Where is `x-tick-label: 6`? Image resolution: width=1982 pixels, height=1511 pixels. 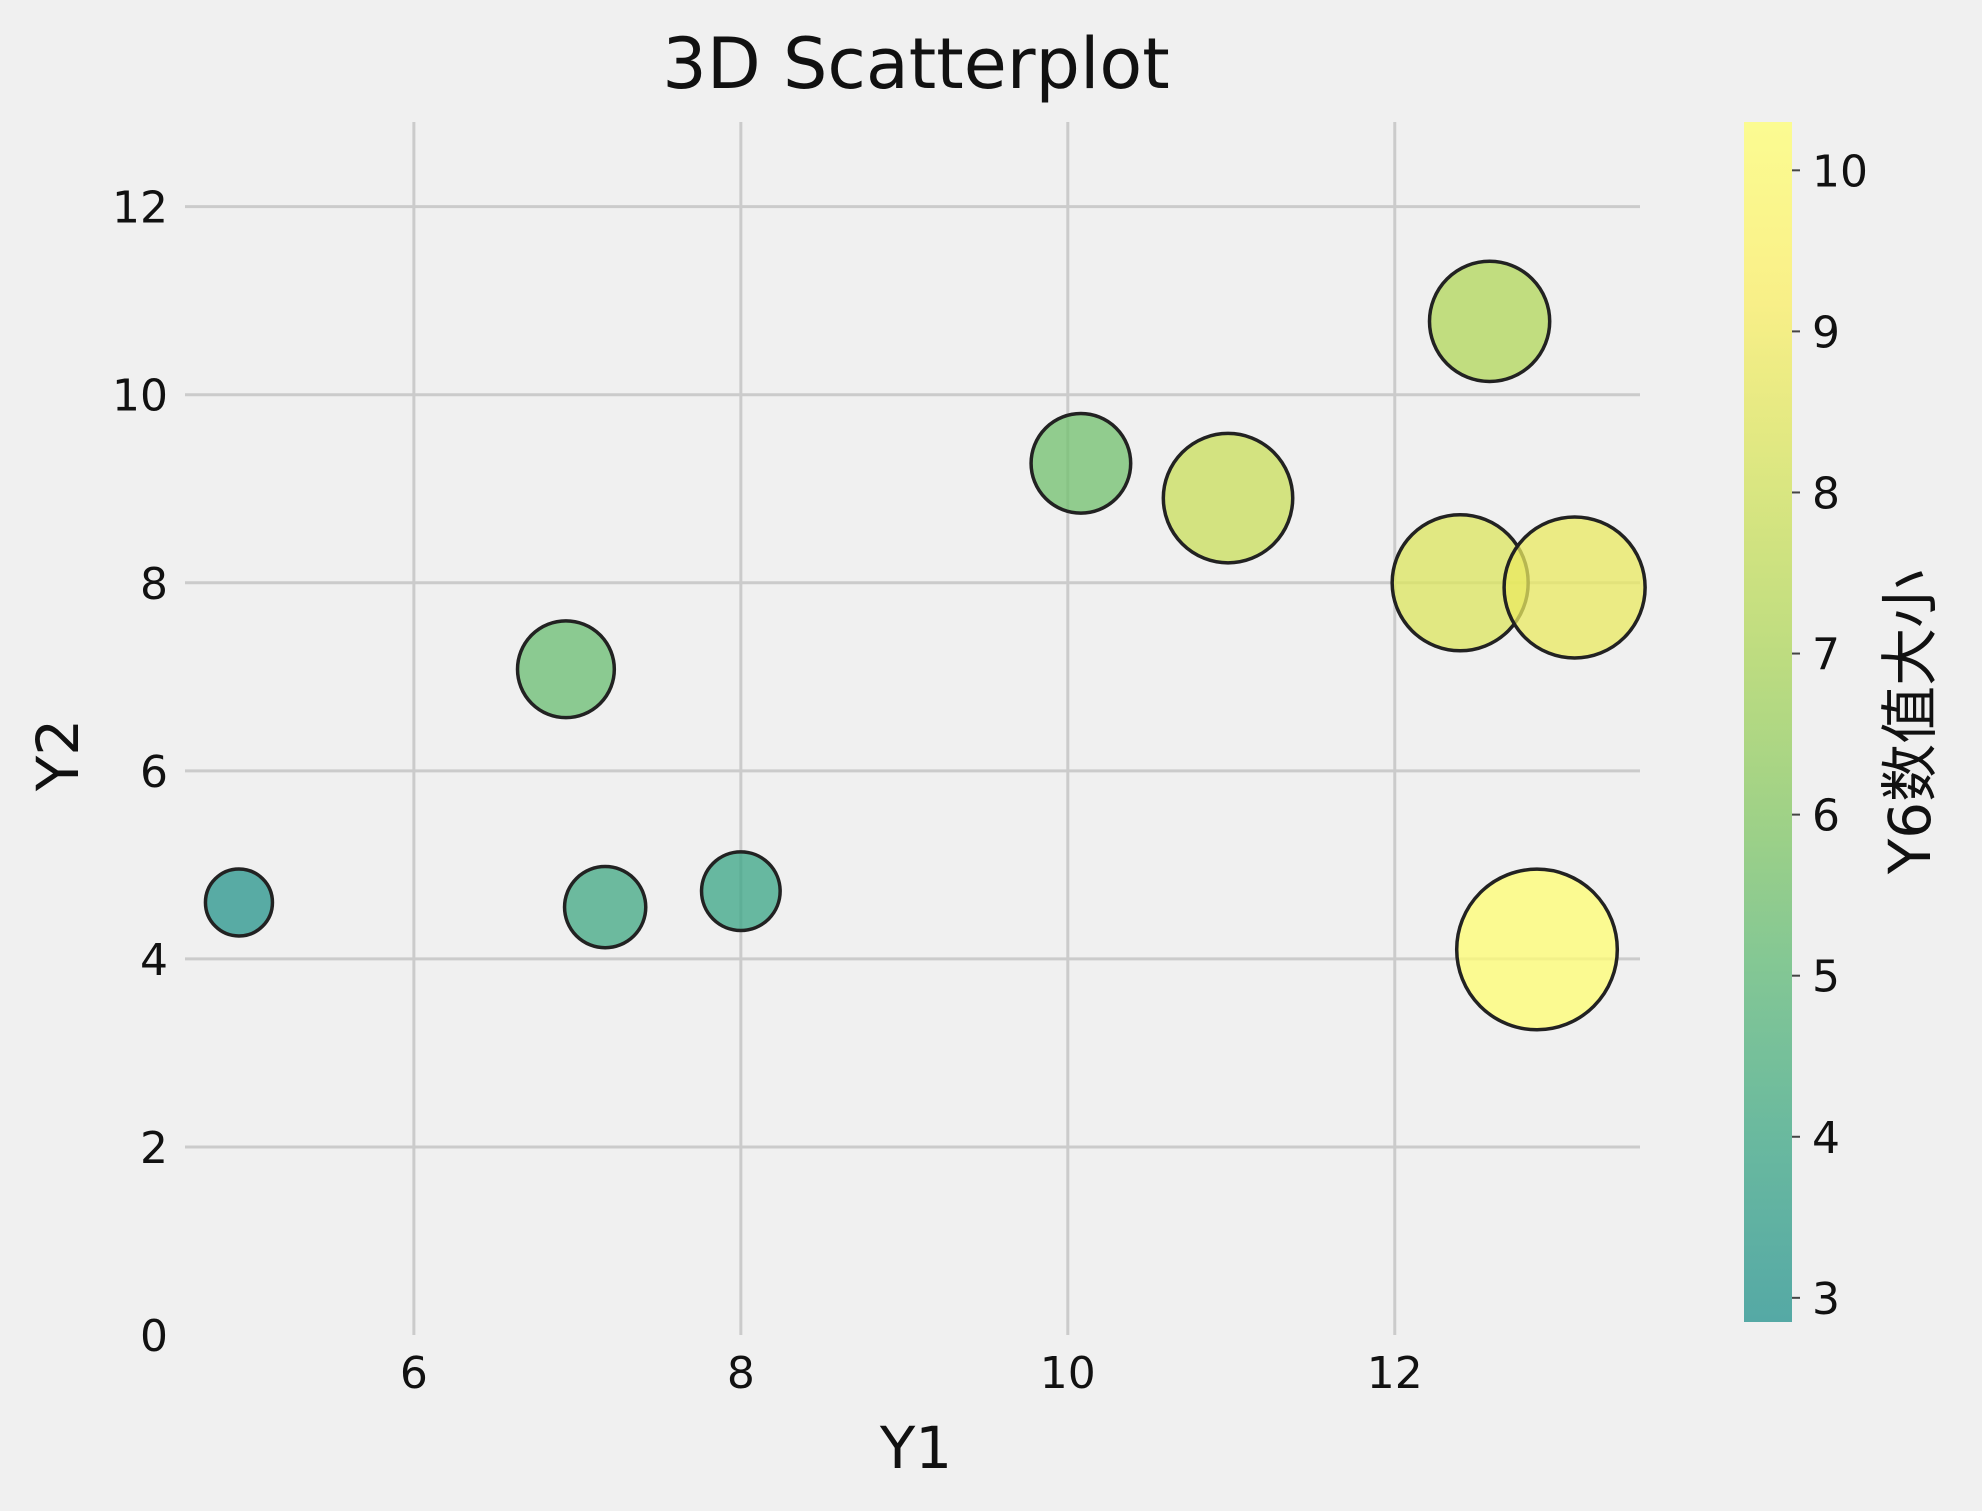
x-tick-label: 6 is located at coordinates (414, 1373).